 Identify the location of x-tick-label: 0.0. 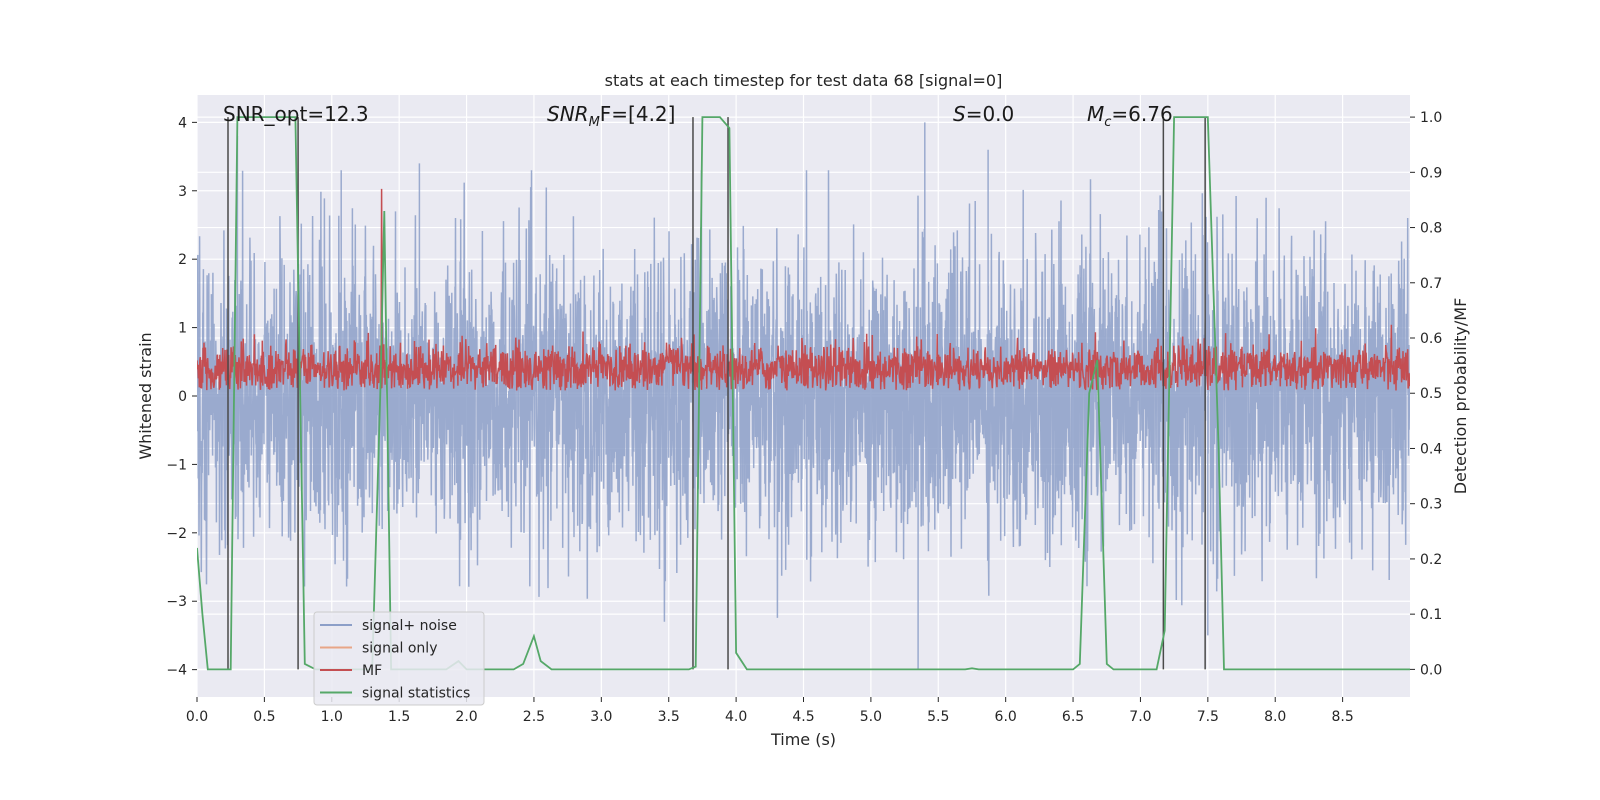
(197, 717).